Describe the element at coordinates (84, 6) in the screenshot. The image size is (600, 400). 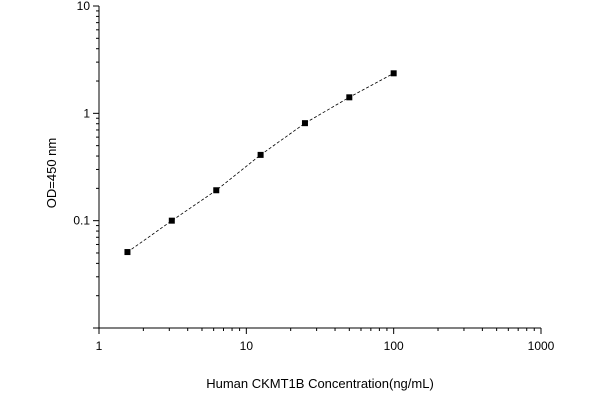
I see `y-tick-label: 10` at that location.